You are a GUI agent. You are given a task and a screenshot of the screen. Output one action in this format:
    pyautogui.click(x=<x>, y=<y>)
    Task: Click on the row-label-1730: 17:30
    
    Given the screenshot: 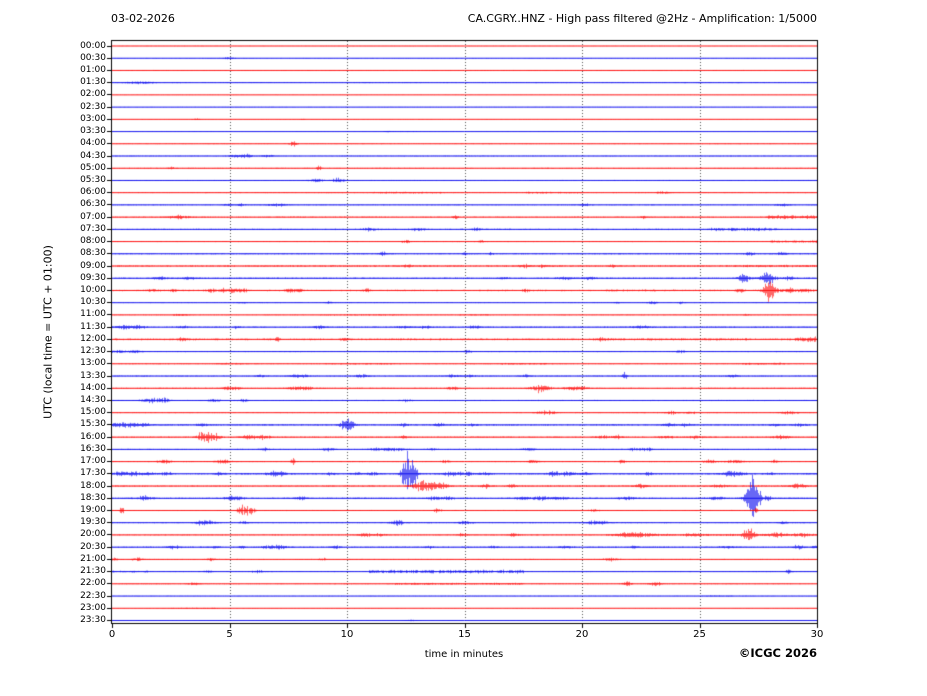 What is the action you would take?
    pyautogui.click(x=93, y=473)
    